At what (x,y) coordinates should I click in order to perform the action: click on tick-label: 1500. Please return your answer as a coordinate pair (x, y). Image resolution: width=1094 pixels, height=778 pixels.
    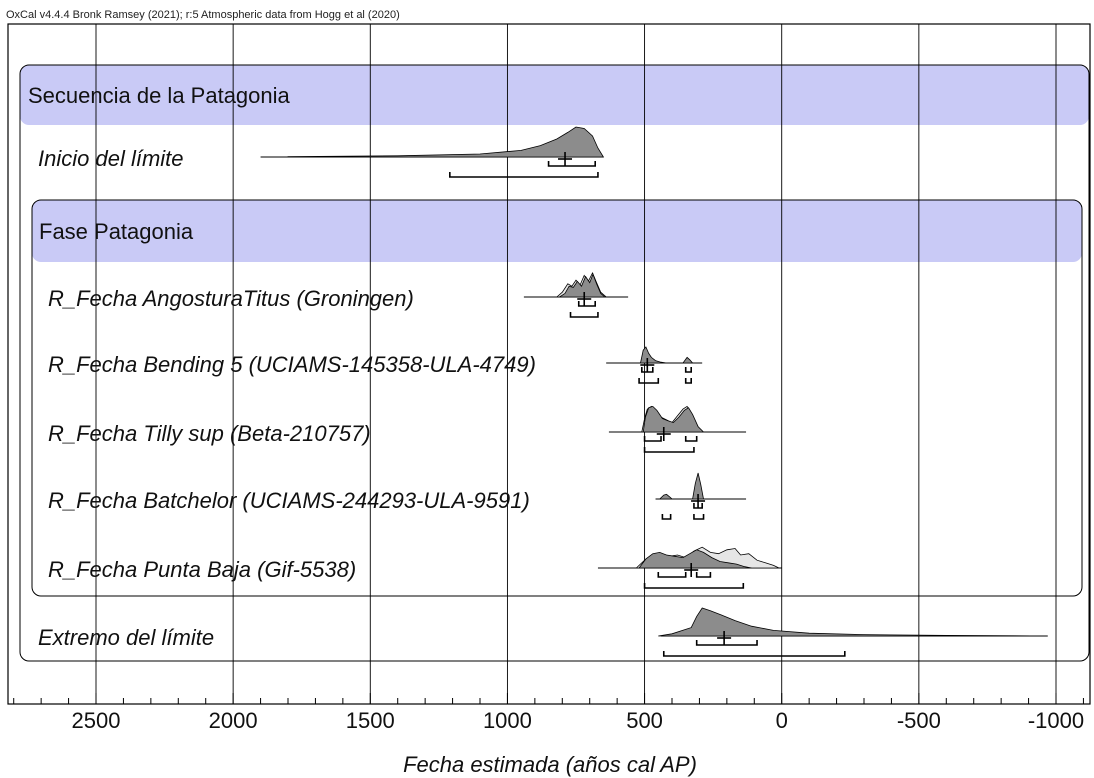
    Looking at the image, I should click on (370, 720).